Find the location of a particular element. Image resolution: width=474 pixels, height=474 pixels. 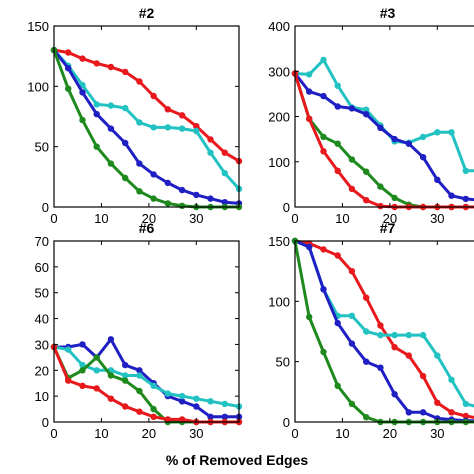

plot-frame is located at coordinates (384, 116).